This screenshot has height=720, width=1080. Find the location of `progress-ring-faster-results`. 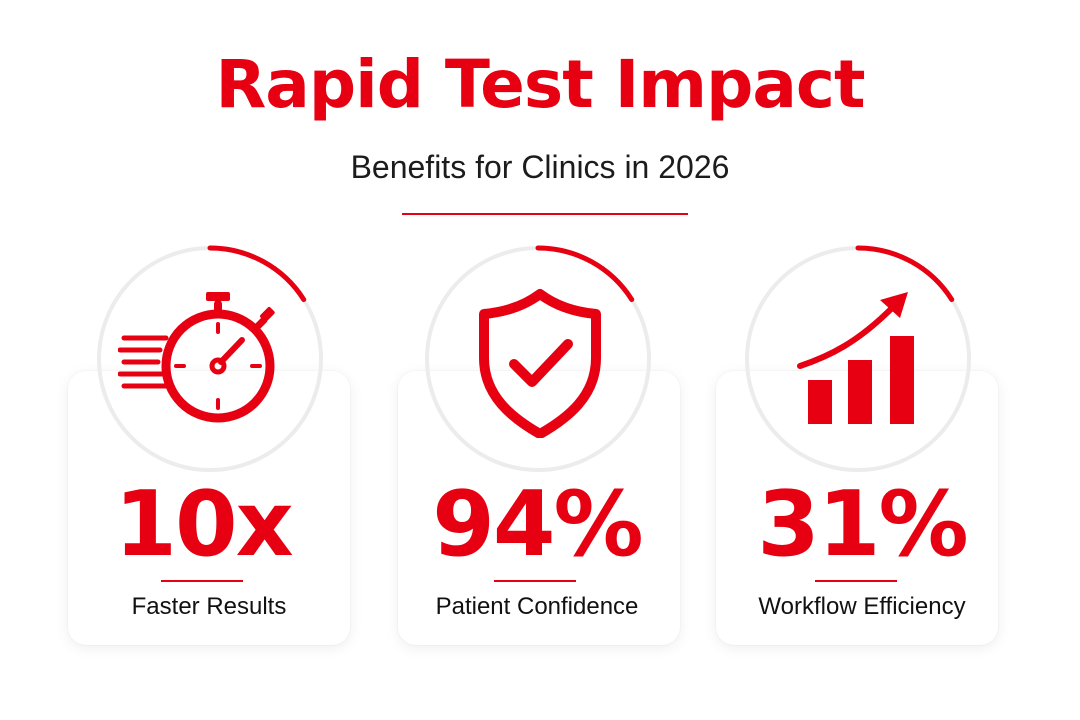

progress-ring-faster-results is located at coordinates (210, 359).